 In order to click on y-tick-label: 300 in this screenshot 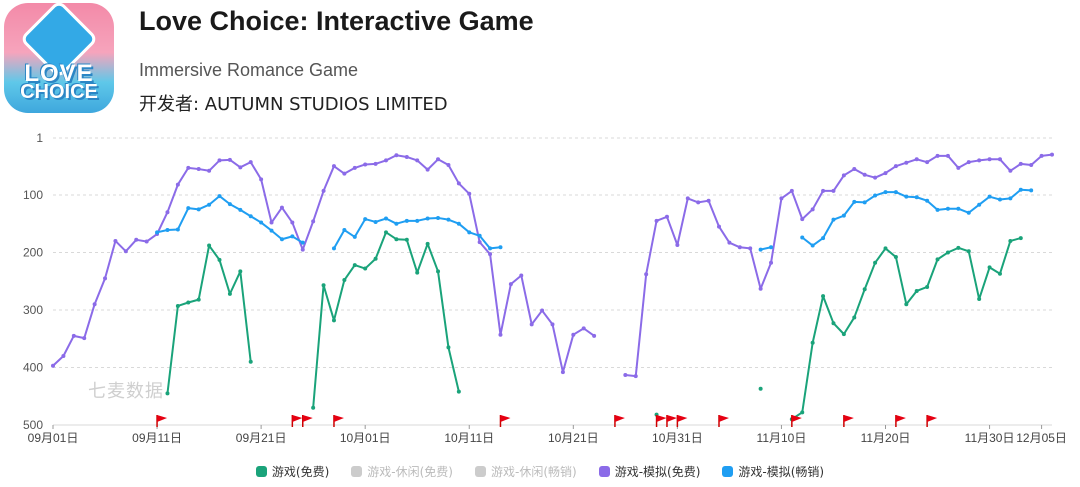, I will do `click(33, 310)`.